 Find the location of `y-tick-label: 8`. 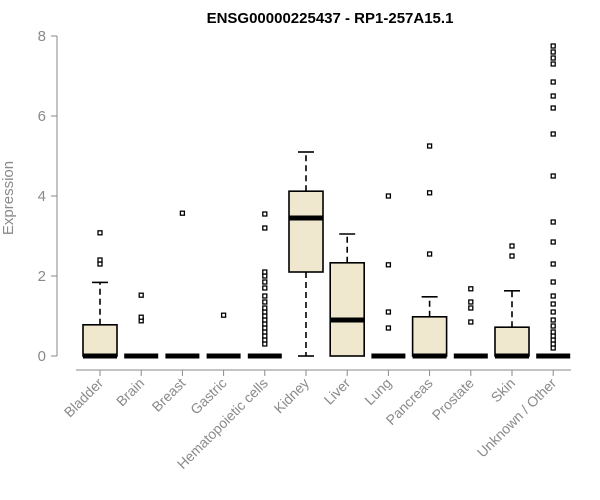

y-tick-label: 8 is located at coordinates (42, 36).